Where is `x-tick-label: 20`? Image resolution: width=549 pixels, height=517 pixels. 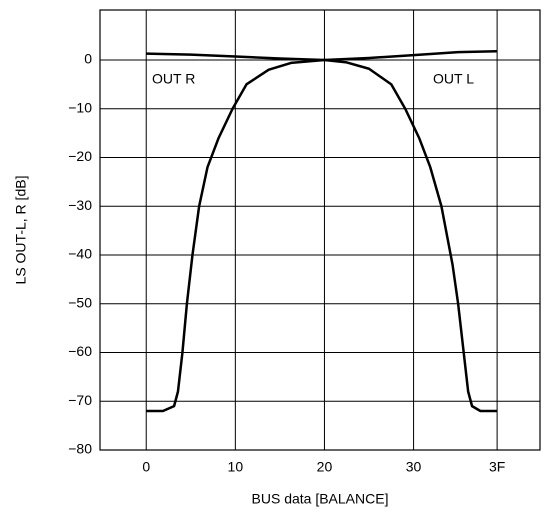
x-tick-label: 20 is located at coordinates (325, 467).